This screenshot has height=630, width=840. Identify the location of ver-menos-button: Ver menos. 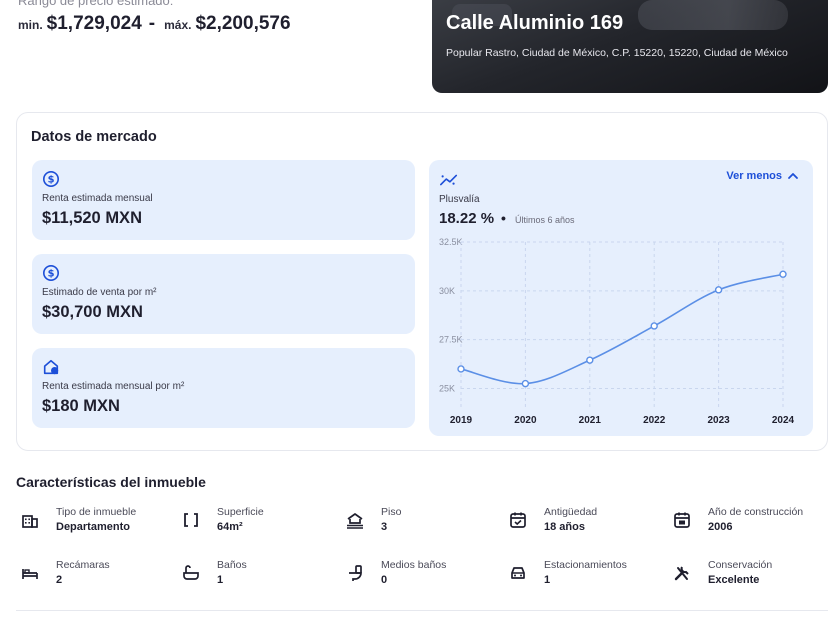
(762, 176).